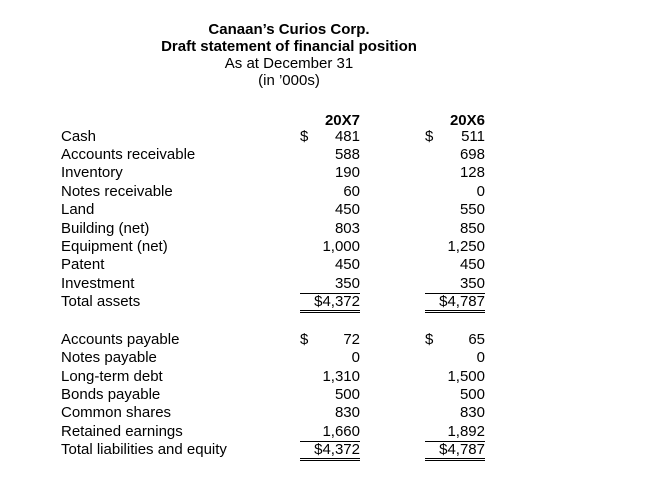 This screenshot has width=659, height=479. Describe the element at coordinates (144, 449) in the screenshot. I see `row-label: Total liabilities and equity` at that location.